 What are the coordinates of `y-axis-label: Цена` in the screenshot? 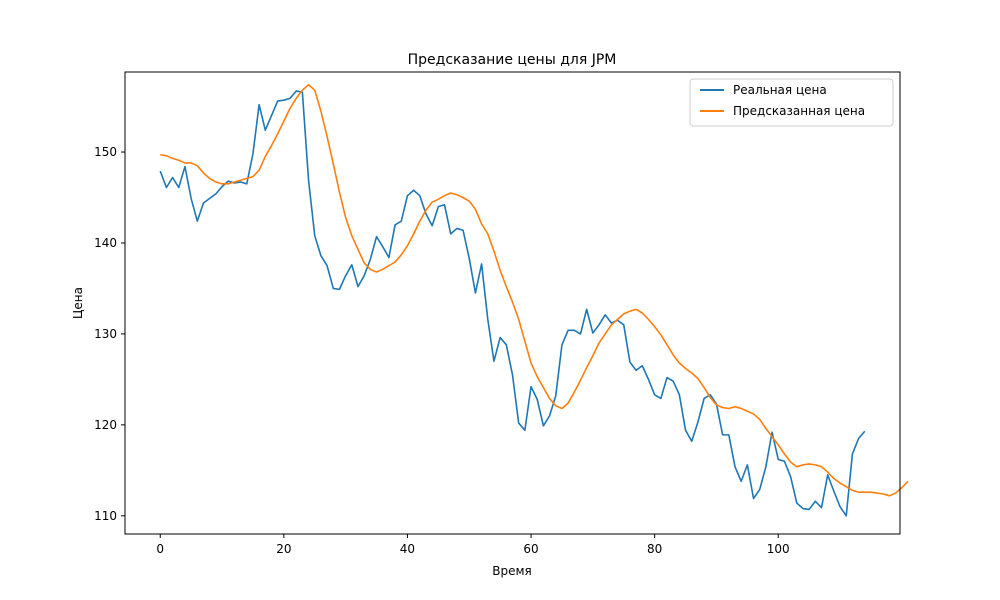 It's located at (78, 303).